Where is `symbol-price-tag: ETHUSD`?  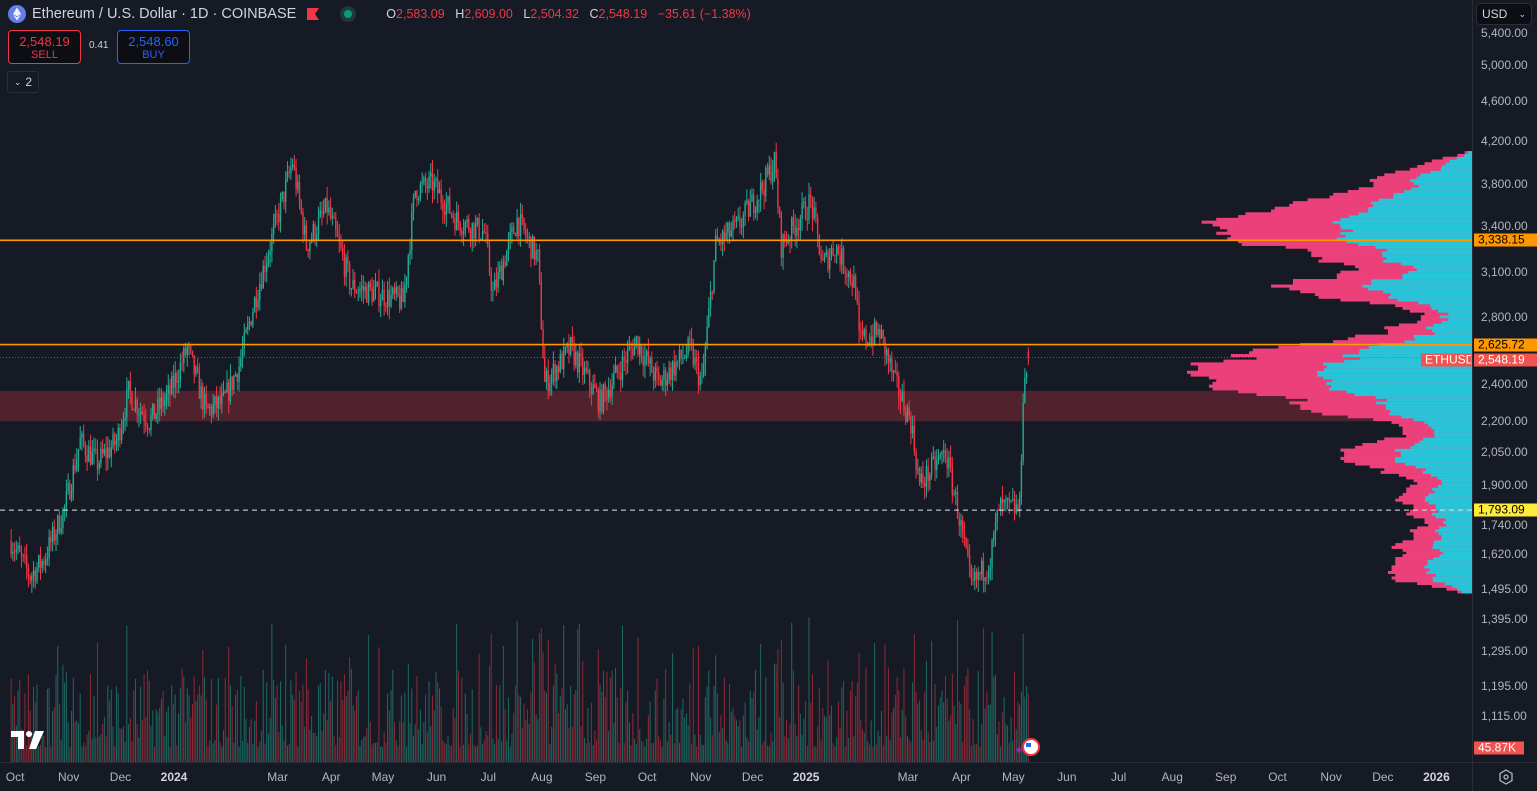 symbol-price-tag: ETHUSD is located at coordinates (1446, 360).